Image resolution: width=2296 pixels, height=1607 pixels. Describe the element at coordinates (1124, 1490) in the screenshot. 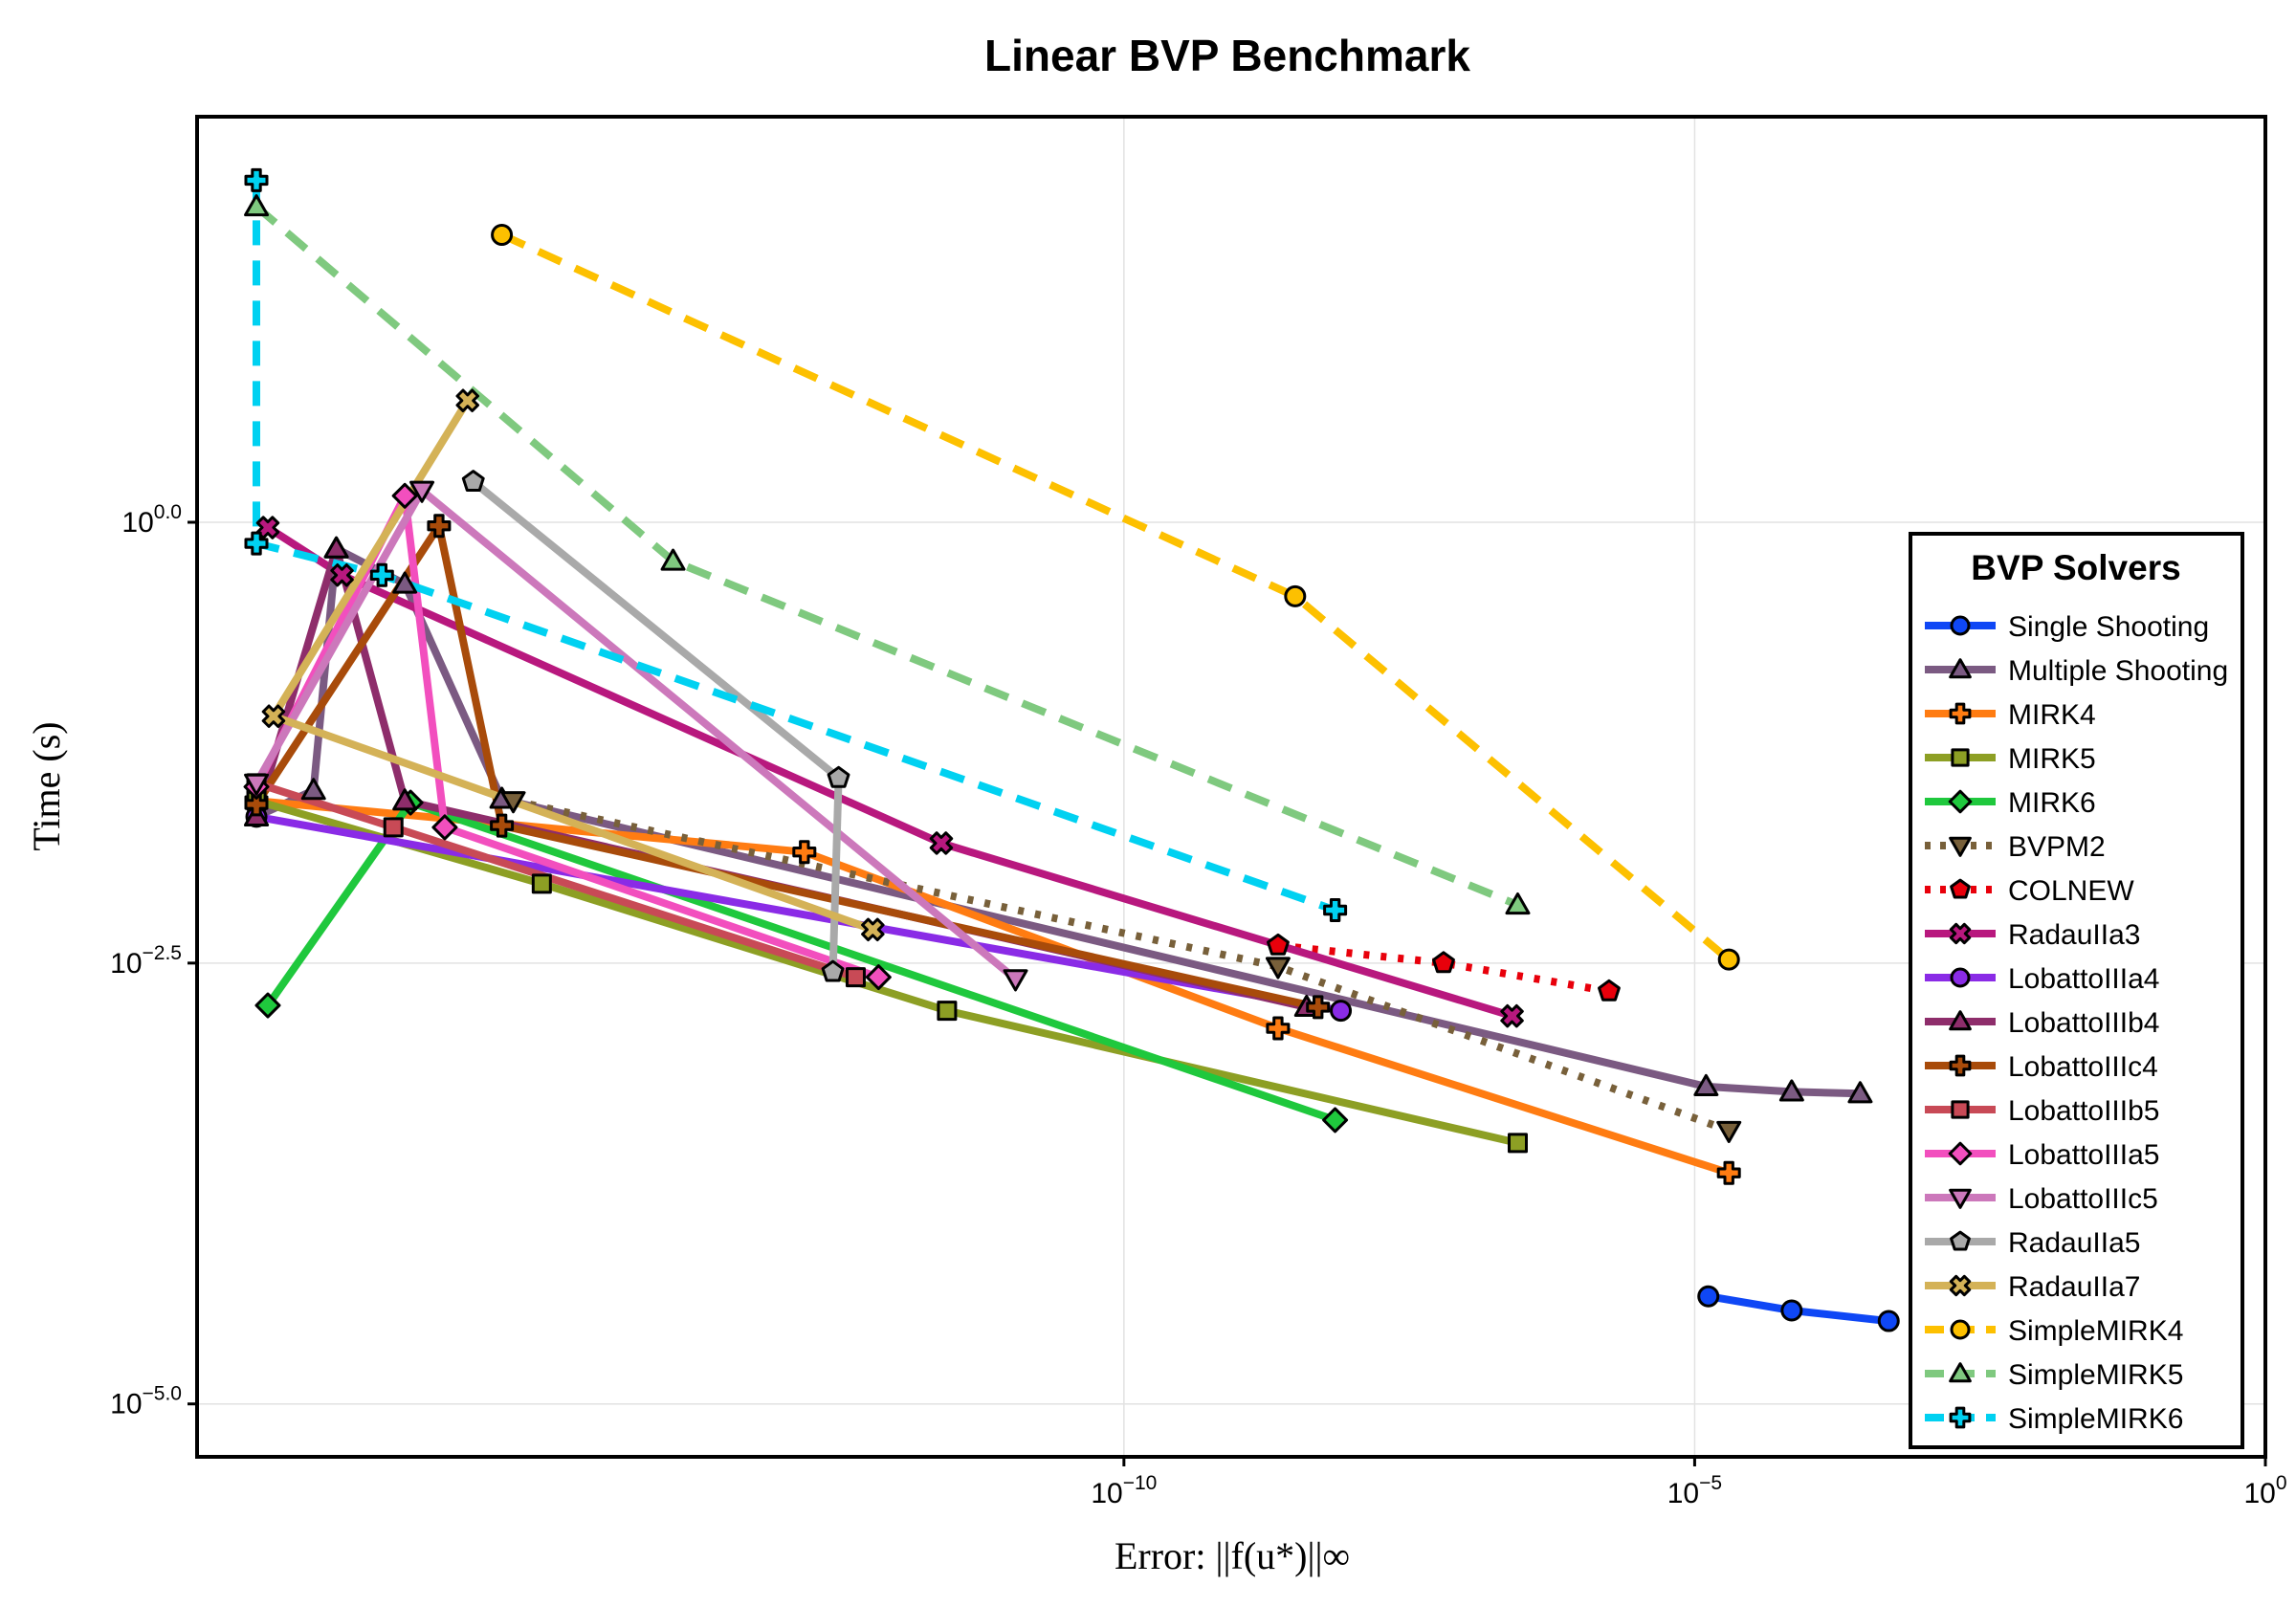

I see `x-tick-label: 10−10` at that location.